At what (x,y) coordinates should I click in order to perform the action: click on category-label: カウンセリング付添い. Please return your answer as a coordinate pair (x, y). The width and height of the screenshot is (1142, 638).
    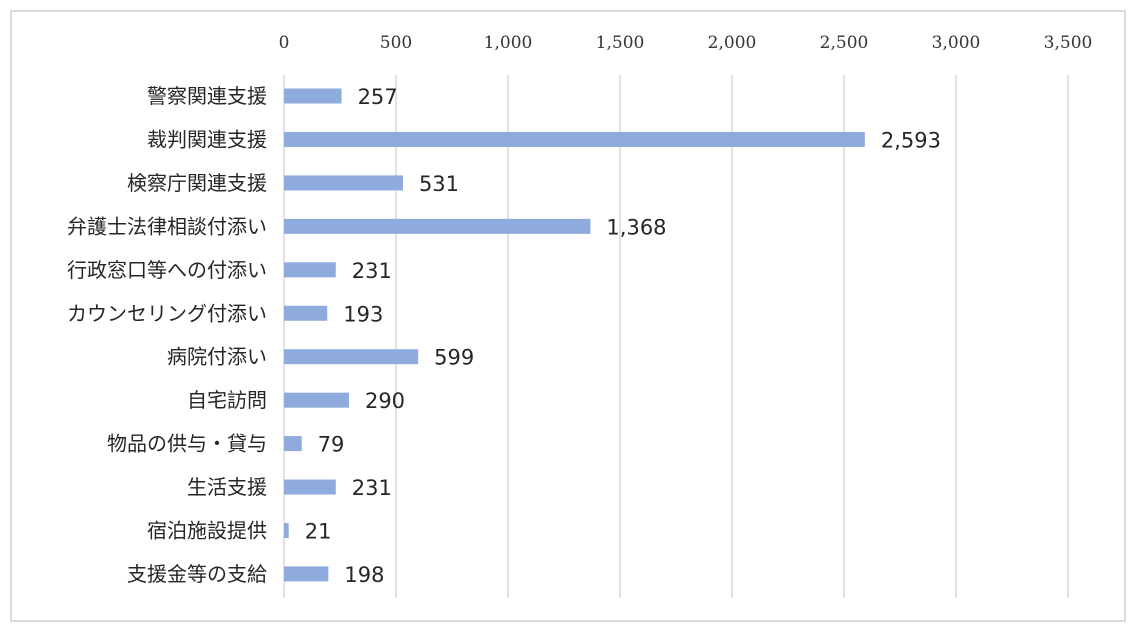
    Looking at the image, I should click on (167, 313).